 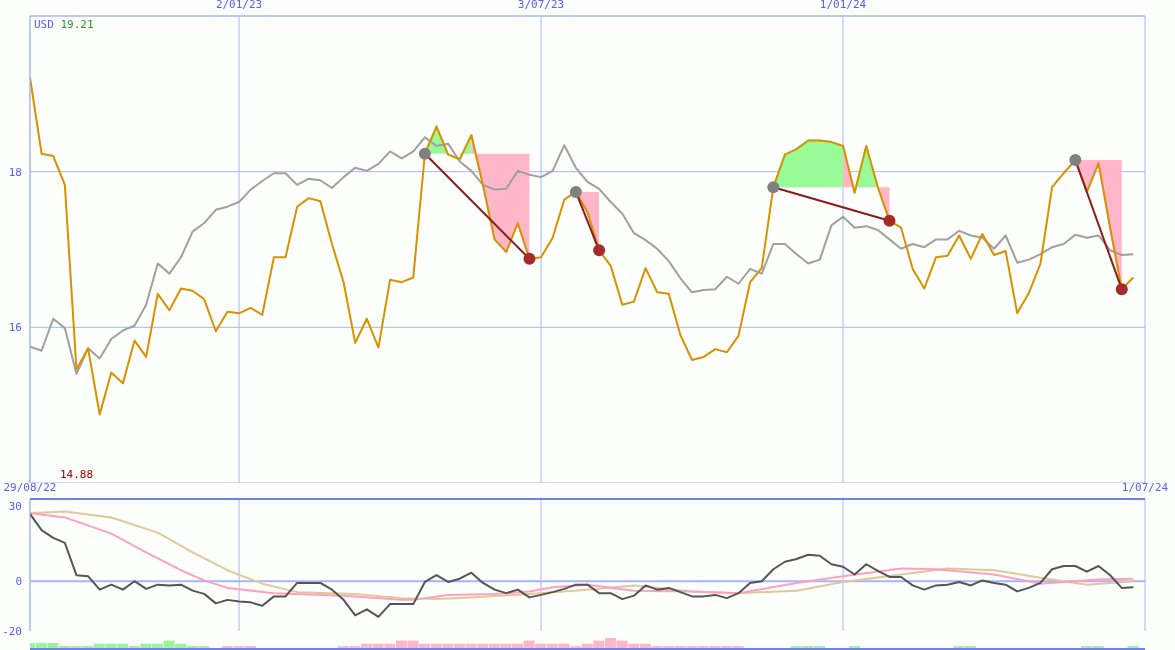 I want to click on x-tick-label: 29/08/22, so click(x=30, y=487).